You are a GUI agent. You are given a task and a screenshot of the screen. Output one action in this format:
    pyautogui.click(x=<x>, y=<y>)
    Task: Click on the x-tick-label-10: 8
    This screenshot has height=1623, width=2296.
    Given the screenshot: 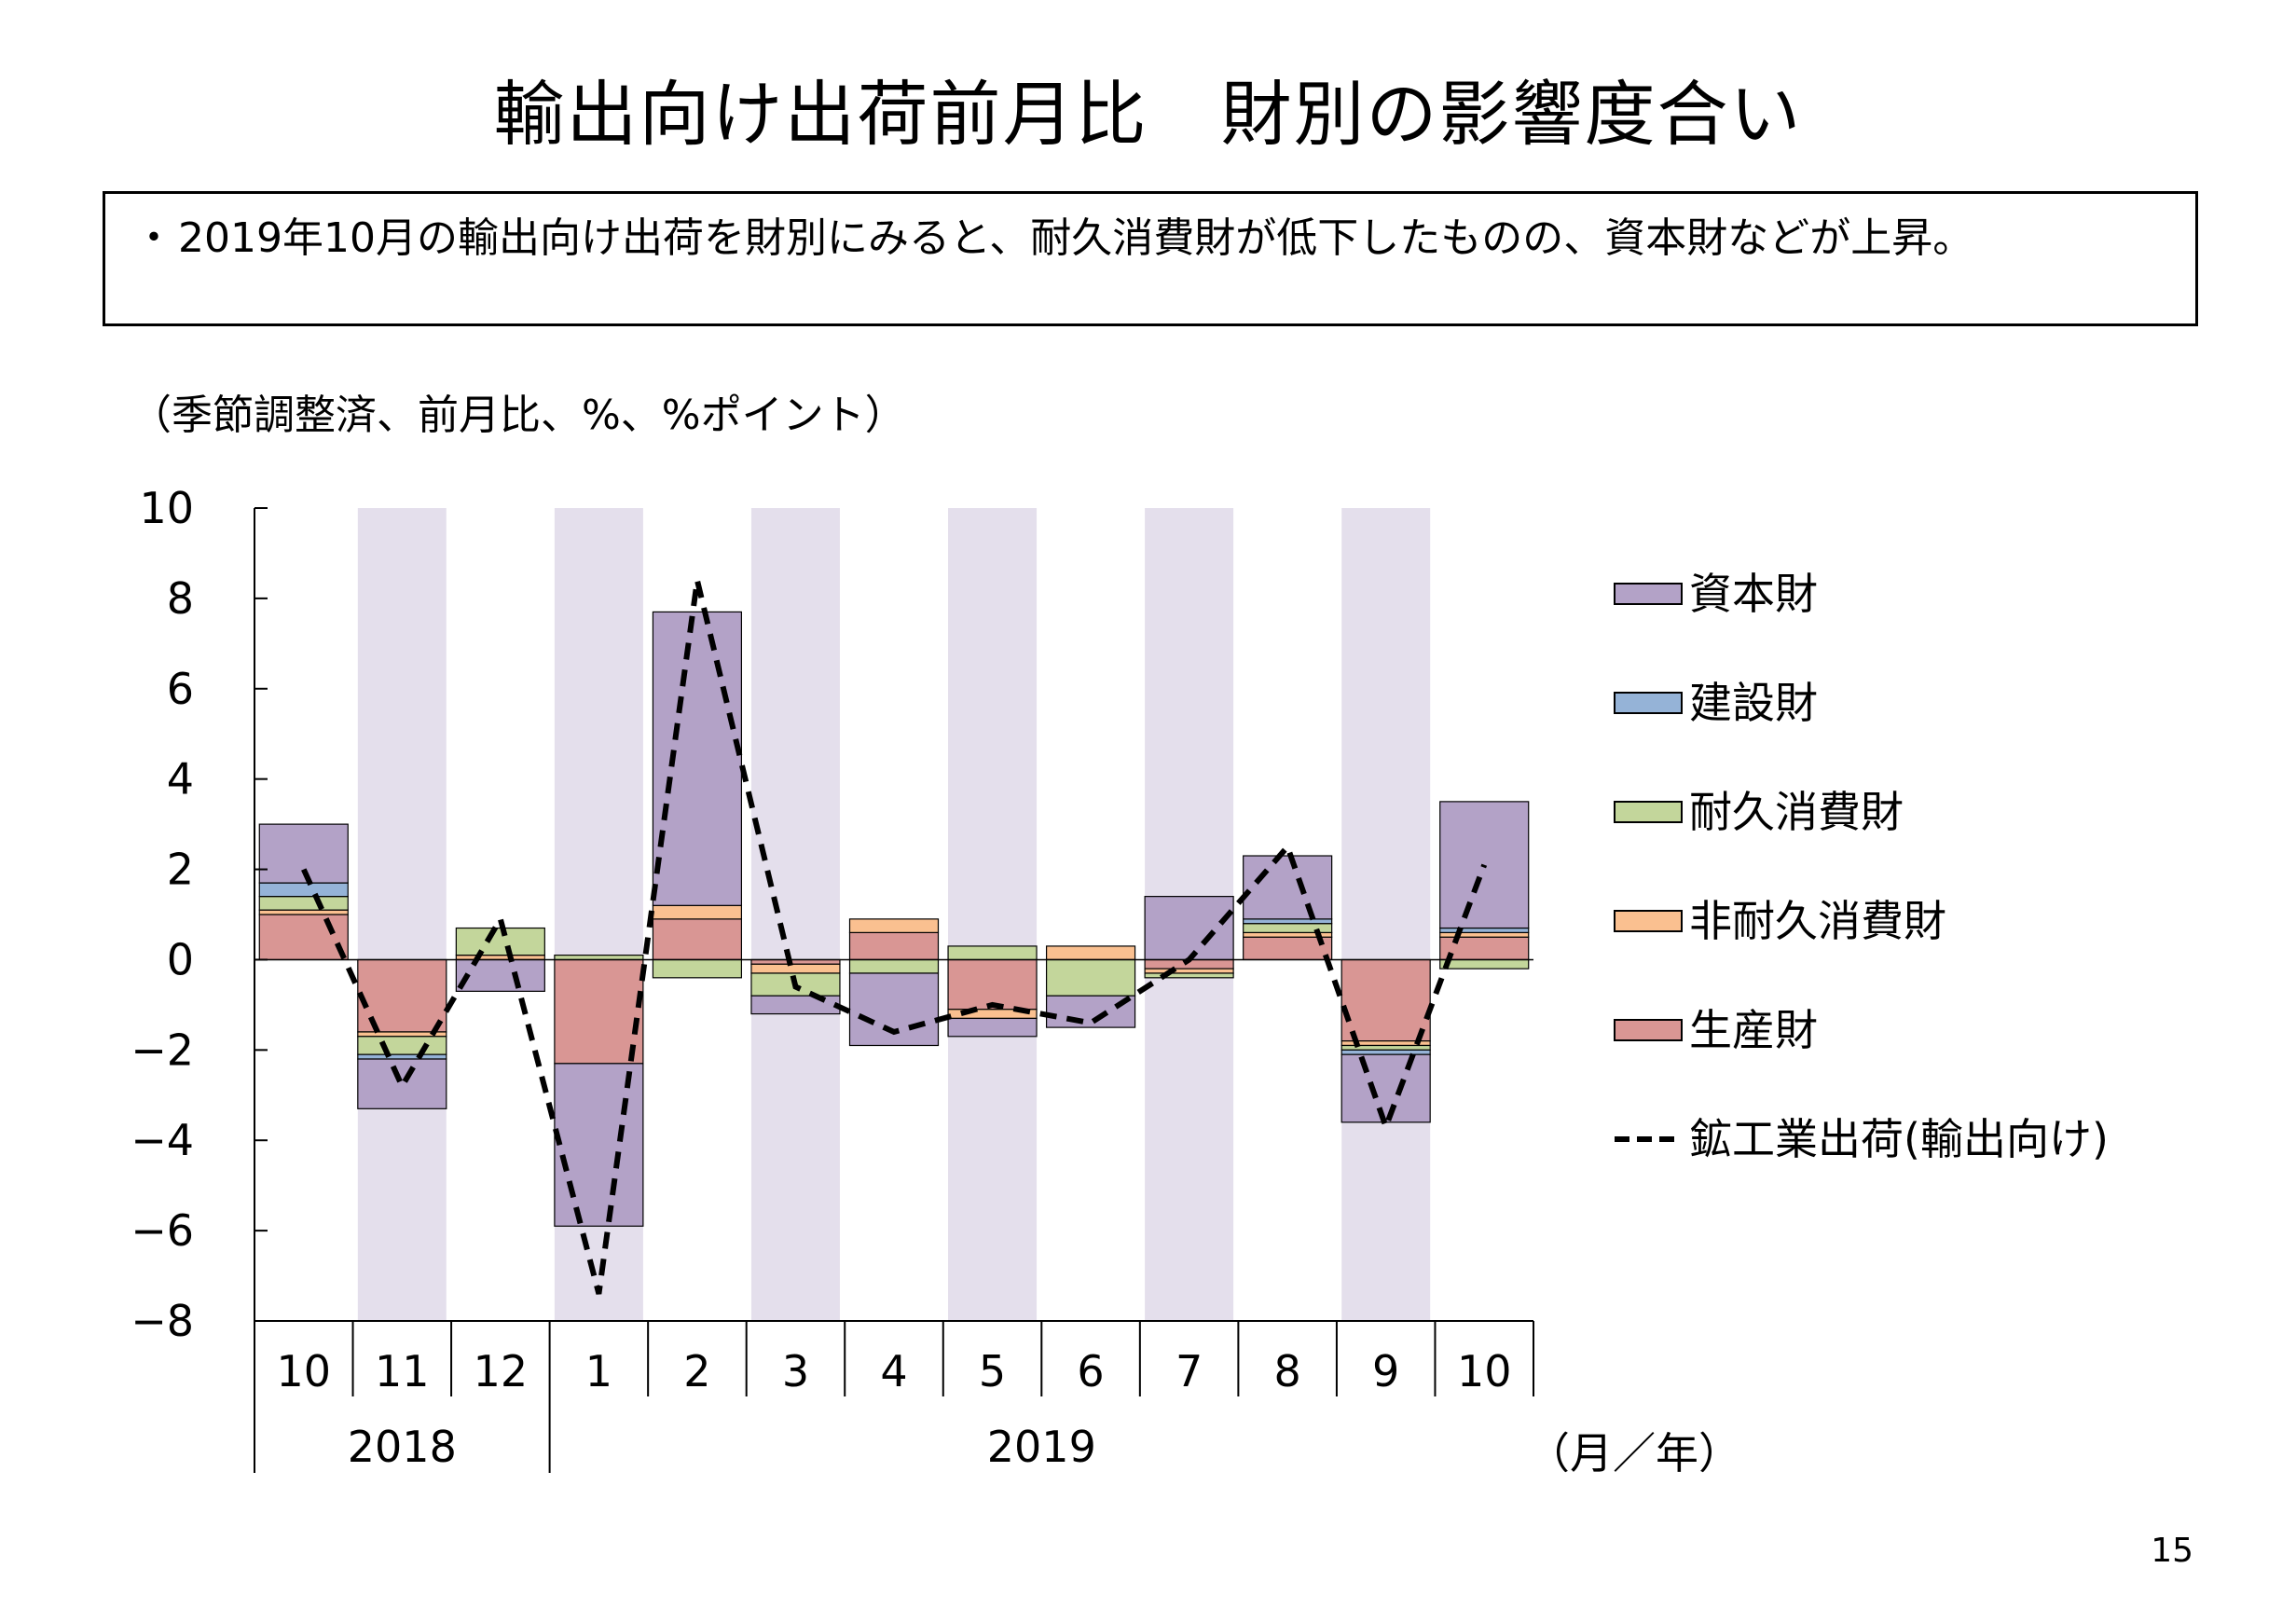 What is the action you would take?
    pyautogui.click(x=1287, y=1371)
    